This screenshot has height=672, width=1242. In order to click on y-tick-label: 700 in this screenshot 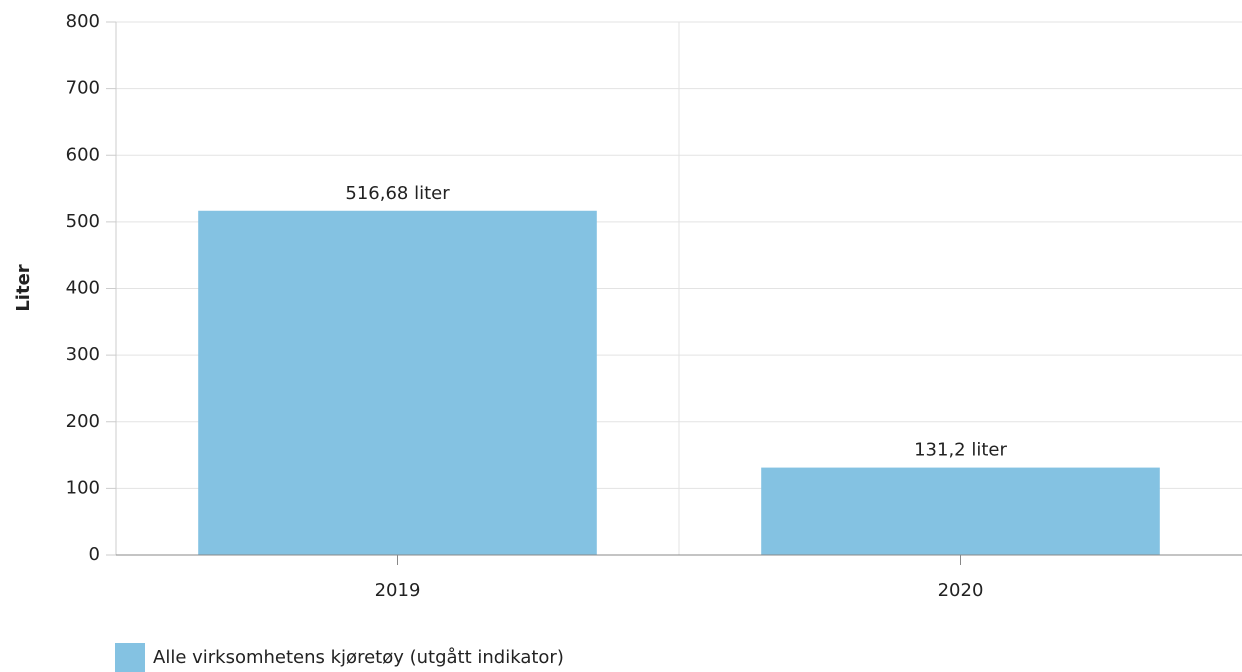, I will do `click(83, 88)`.